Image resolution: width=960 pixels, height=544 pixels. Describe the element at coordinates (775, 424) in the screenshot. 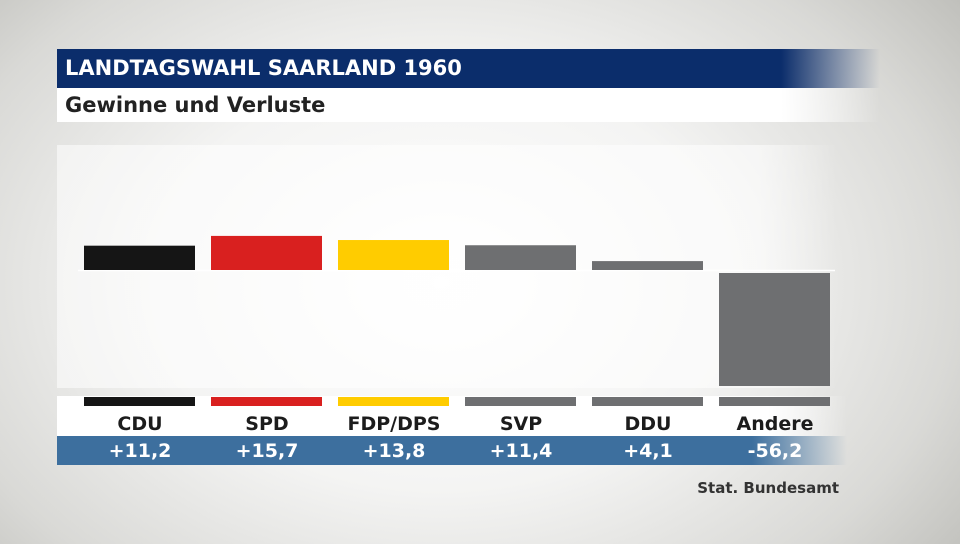

I see `category-label: Andere` at that location.